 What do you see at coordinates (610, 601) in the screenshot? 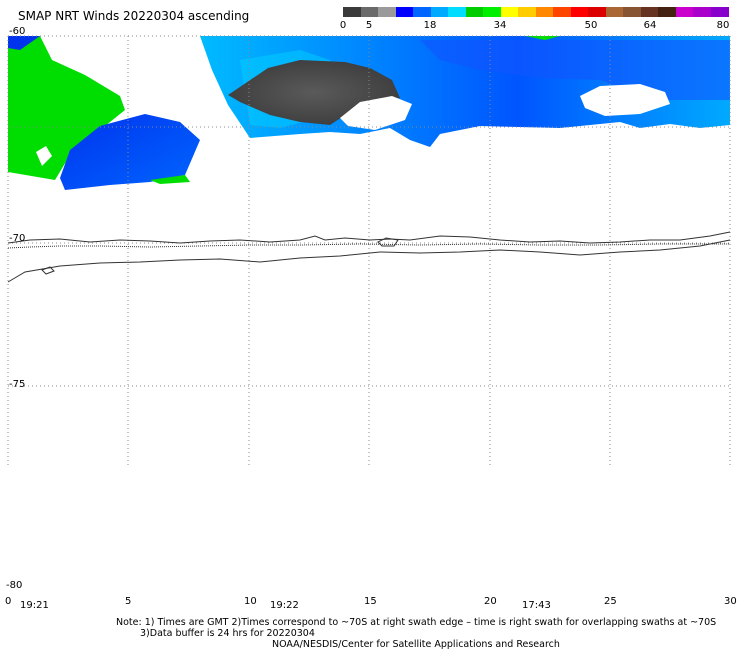
I see `lon-label: 25` at bounding box center [610, 601].